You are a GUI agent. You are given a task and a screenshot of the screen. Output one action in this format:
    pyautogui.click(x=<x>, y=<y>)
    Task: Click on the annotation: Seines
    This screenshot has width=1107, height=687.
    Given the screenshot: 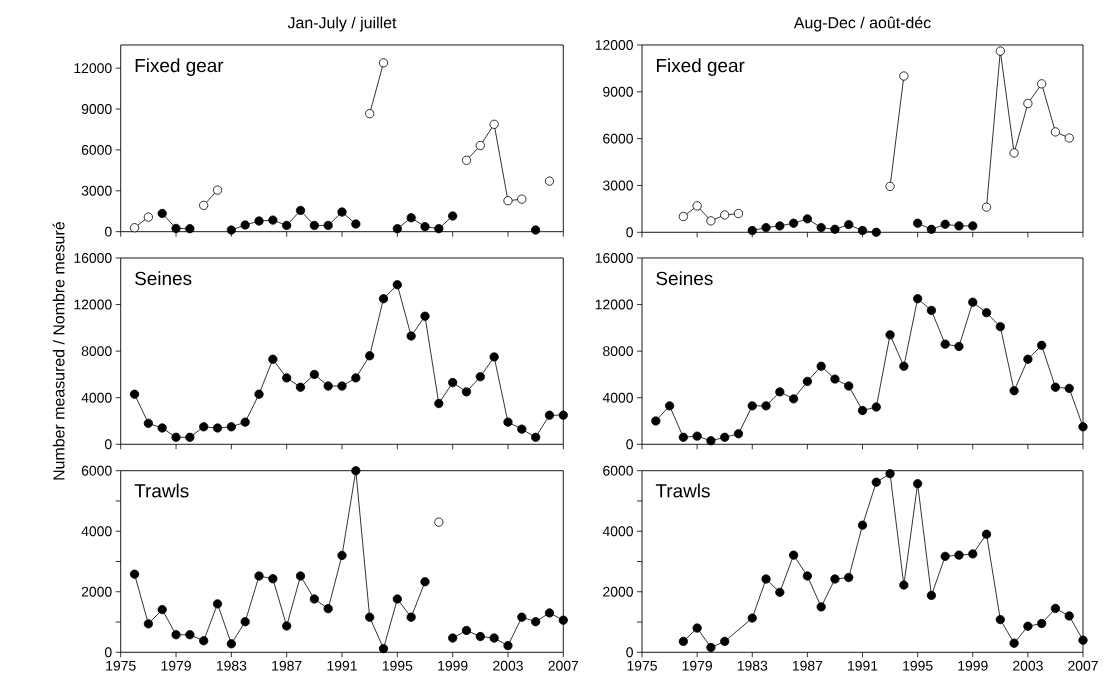 What is the action you would take?
    pyautogui.click(x=163, y=278)
    